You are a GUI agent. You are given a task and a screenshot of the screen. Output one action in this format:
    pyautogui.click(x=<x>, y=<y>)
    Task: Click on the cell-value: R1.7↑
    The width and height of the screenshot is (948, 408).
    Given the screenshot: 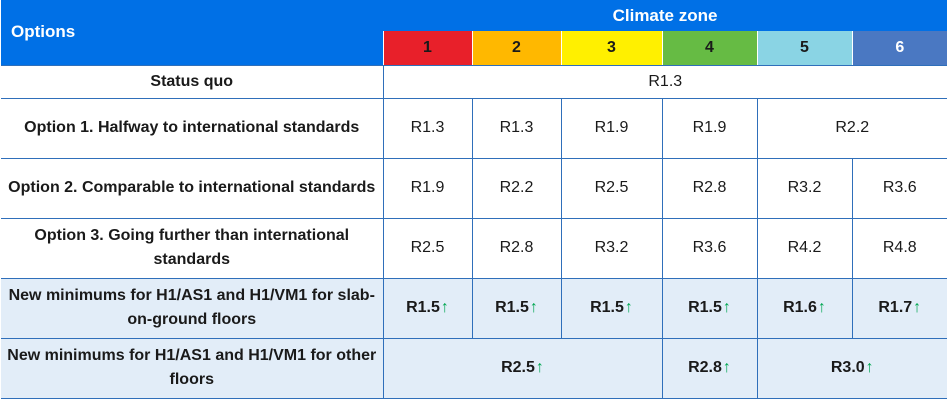 What is the action you would take?
    pyautogui.click(x=899, y=308)
    